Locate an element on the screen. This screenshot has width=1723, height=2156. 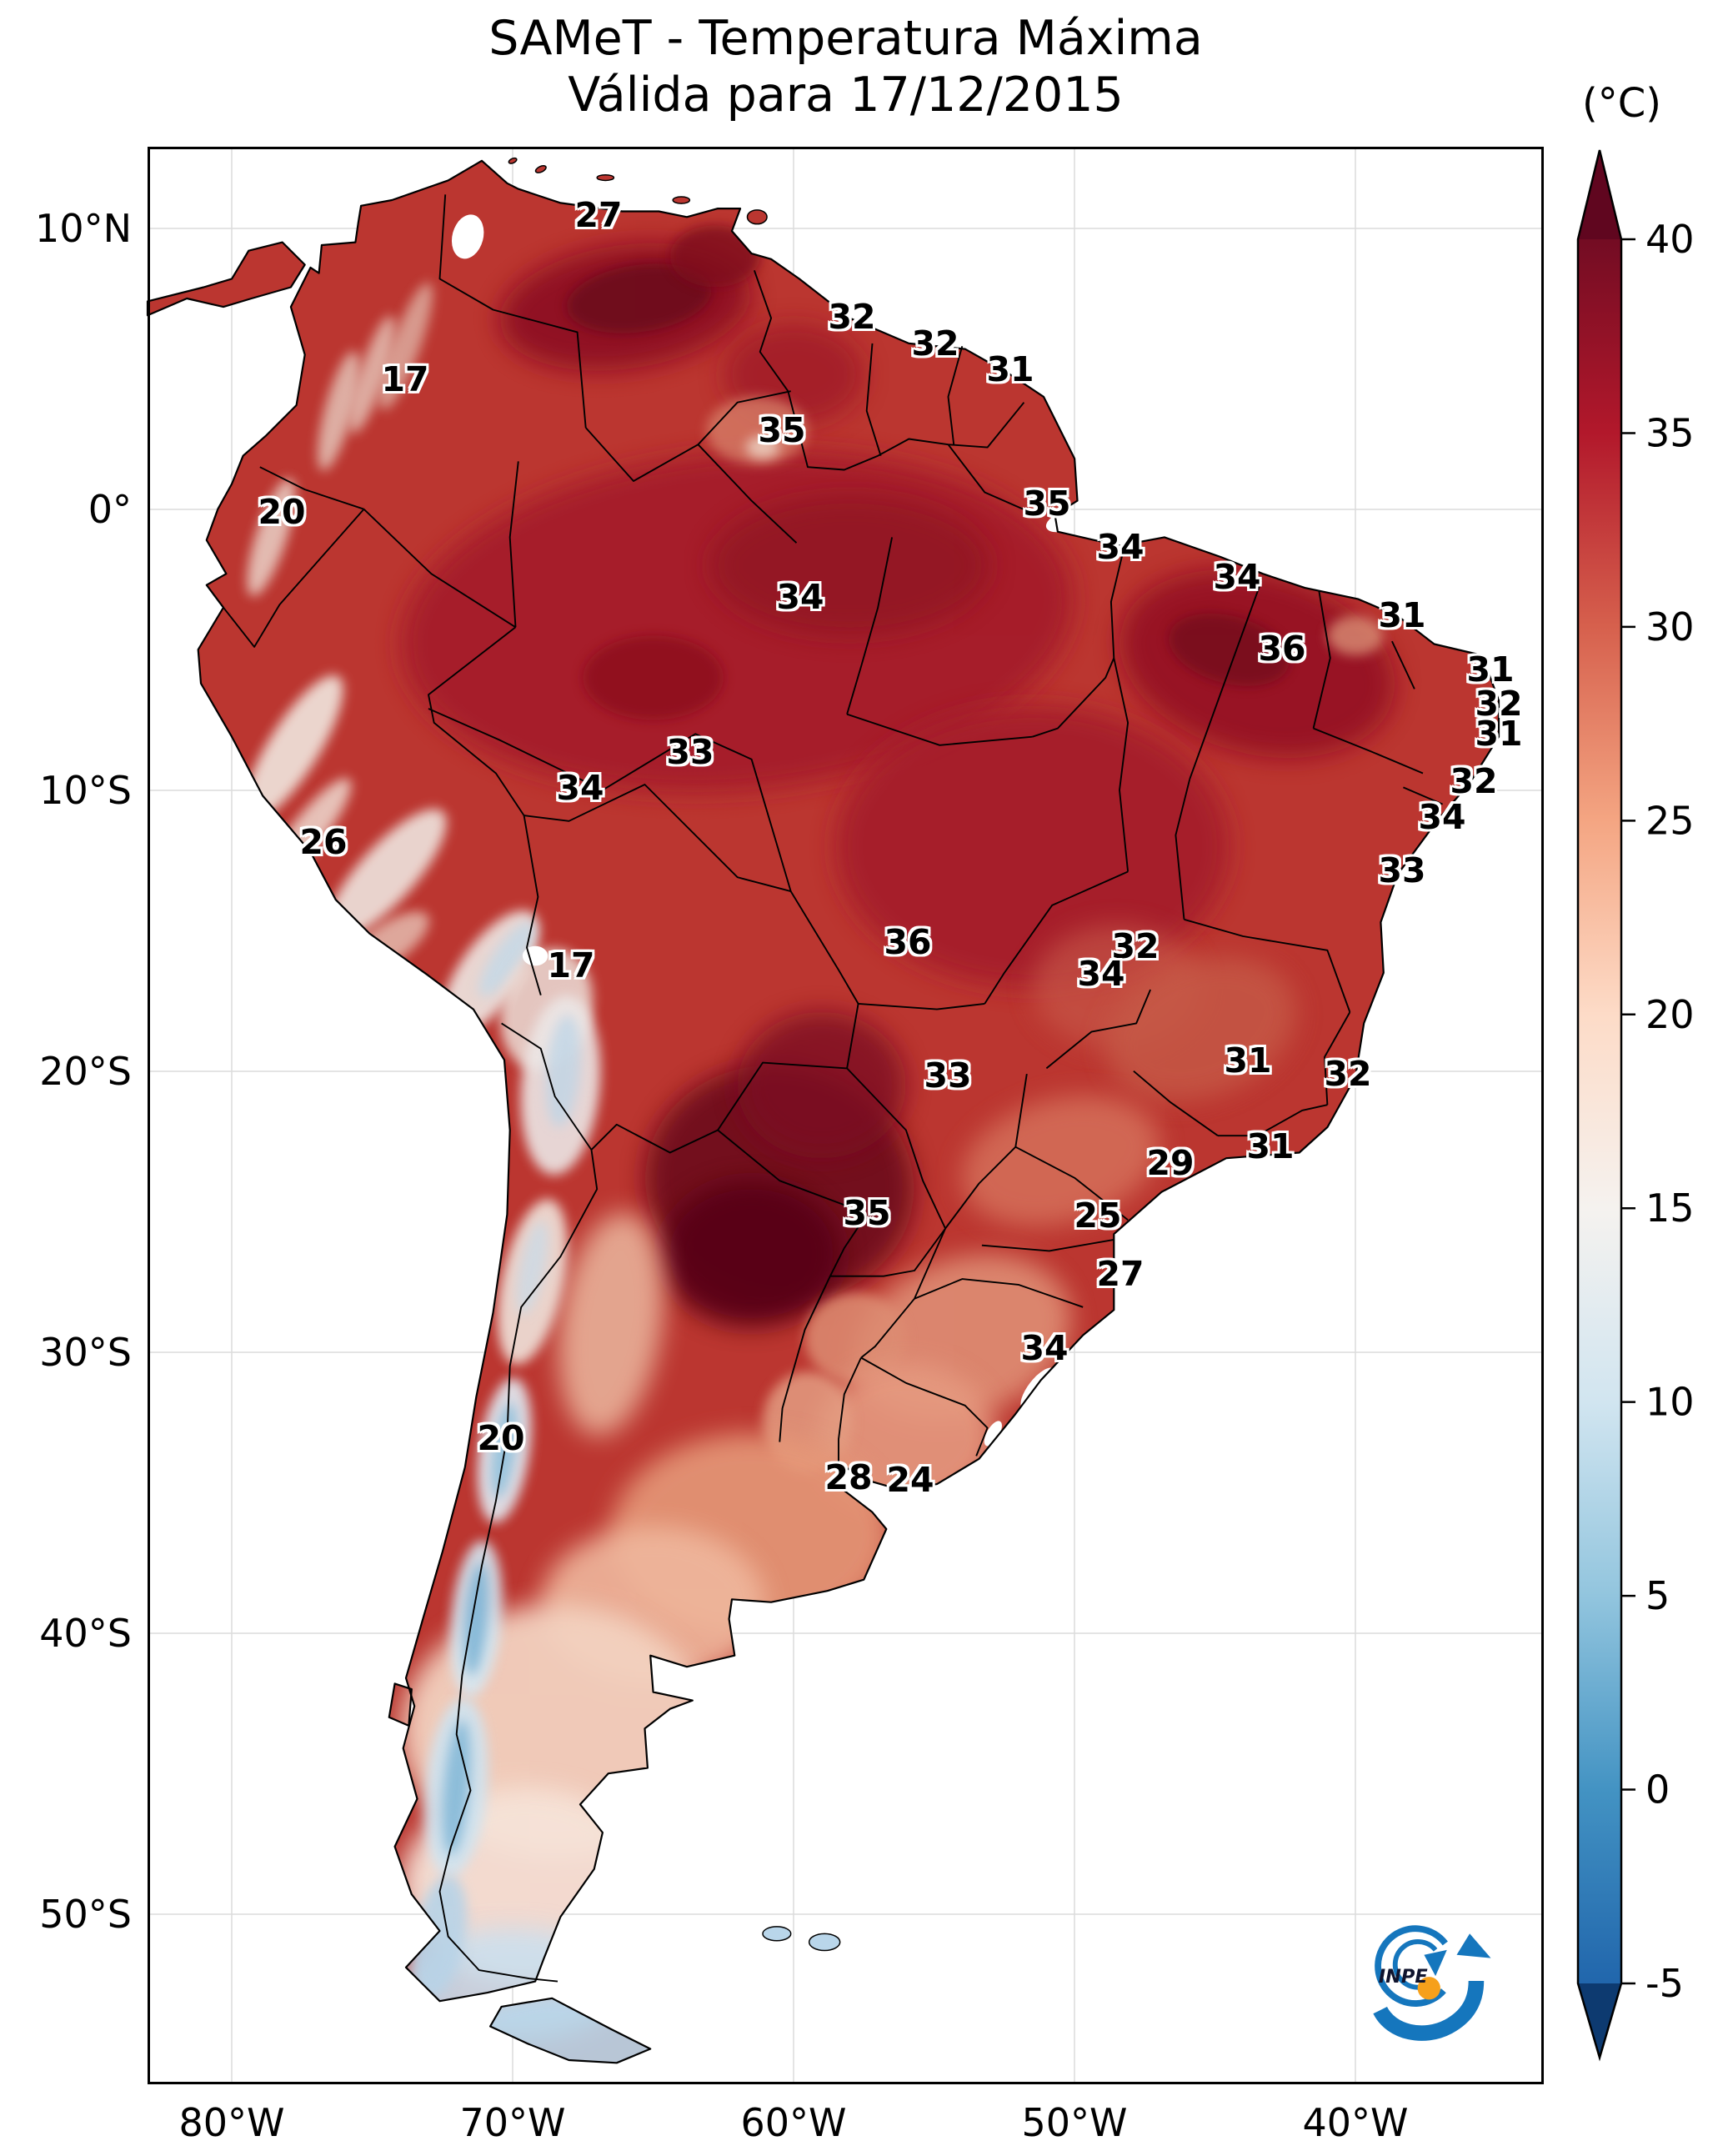
lat-tick-label: 10°S is located at coordinates (86, 790).